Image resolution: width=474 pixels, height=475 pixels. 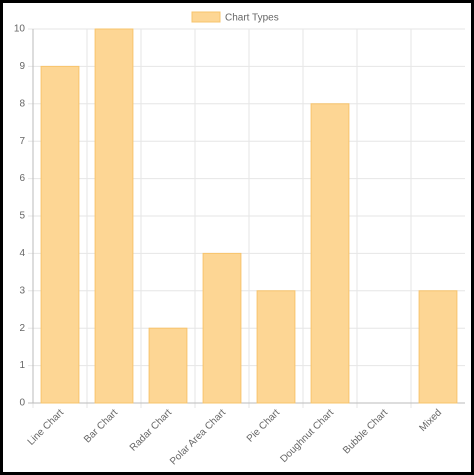 I want to click on legend-swatch, so click(x=206, y=17).